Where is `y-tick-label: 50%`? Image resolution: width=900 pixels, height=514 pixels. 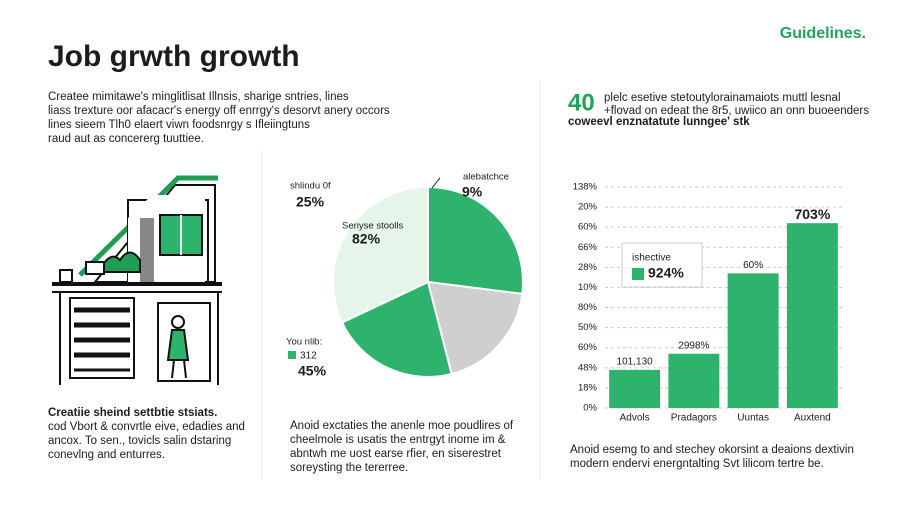 y-tick-label: 50% is located at coordinates (588, 327).